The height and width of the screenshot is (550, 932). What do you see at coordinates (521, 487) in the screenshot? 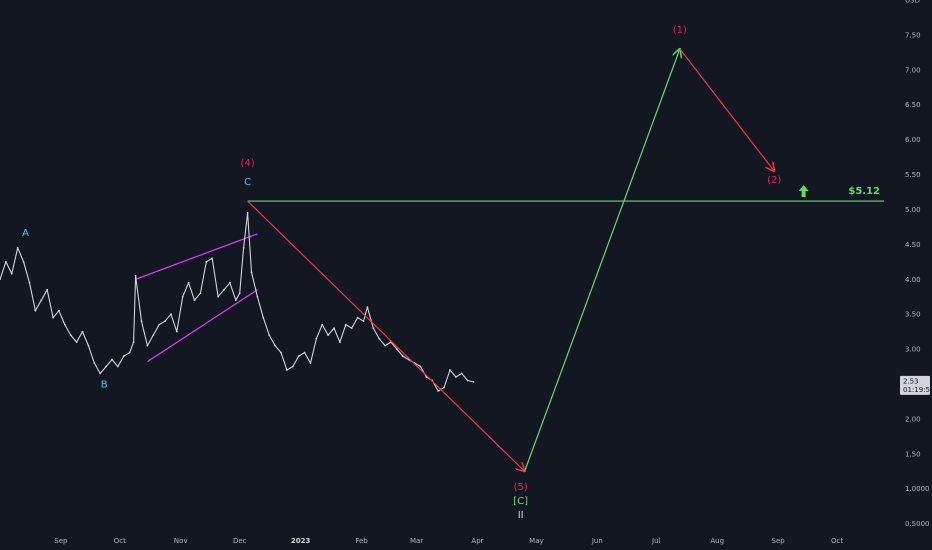
I see `wave-label: (5)` at bounding box center [521, 487].